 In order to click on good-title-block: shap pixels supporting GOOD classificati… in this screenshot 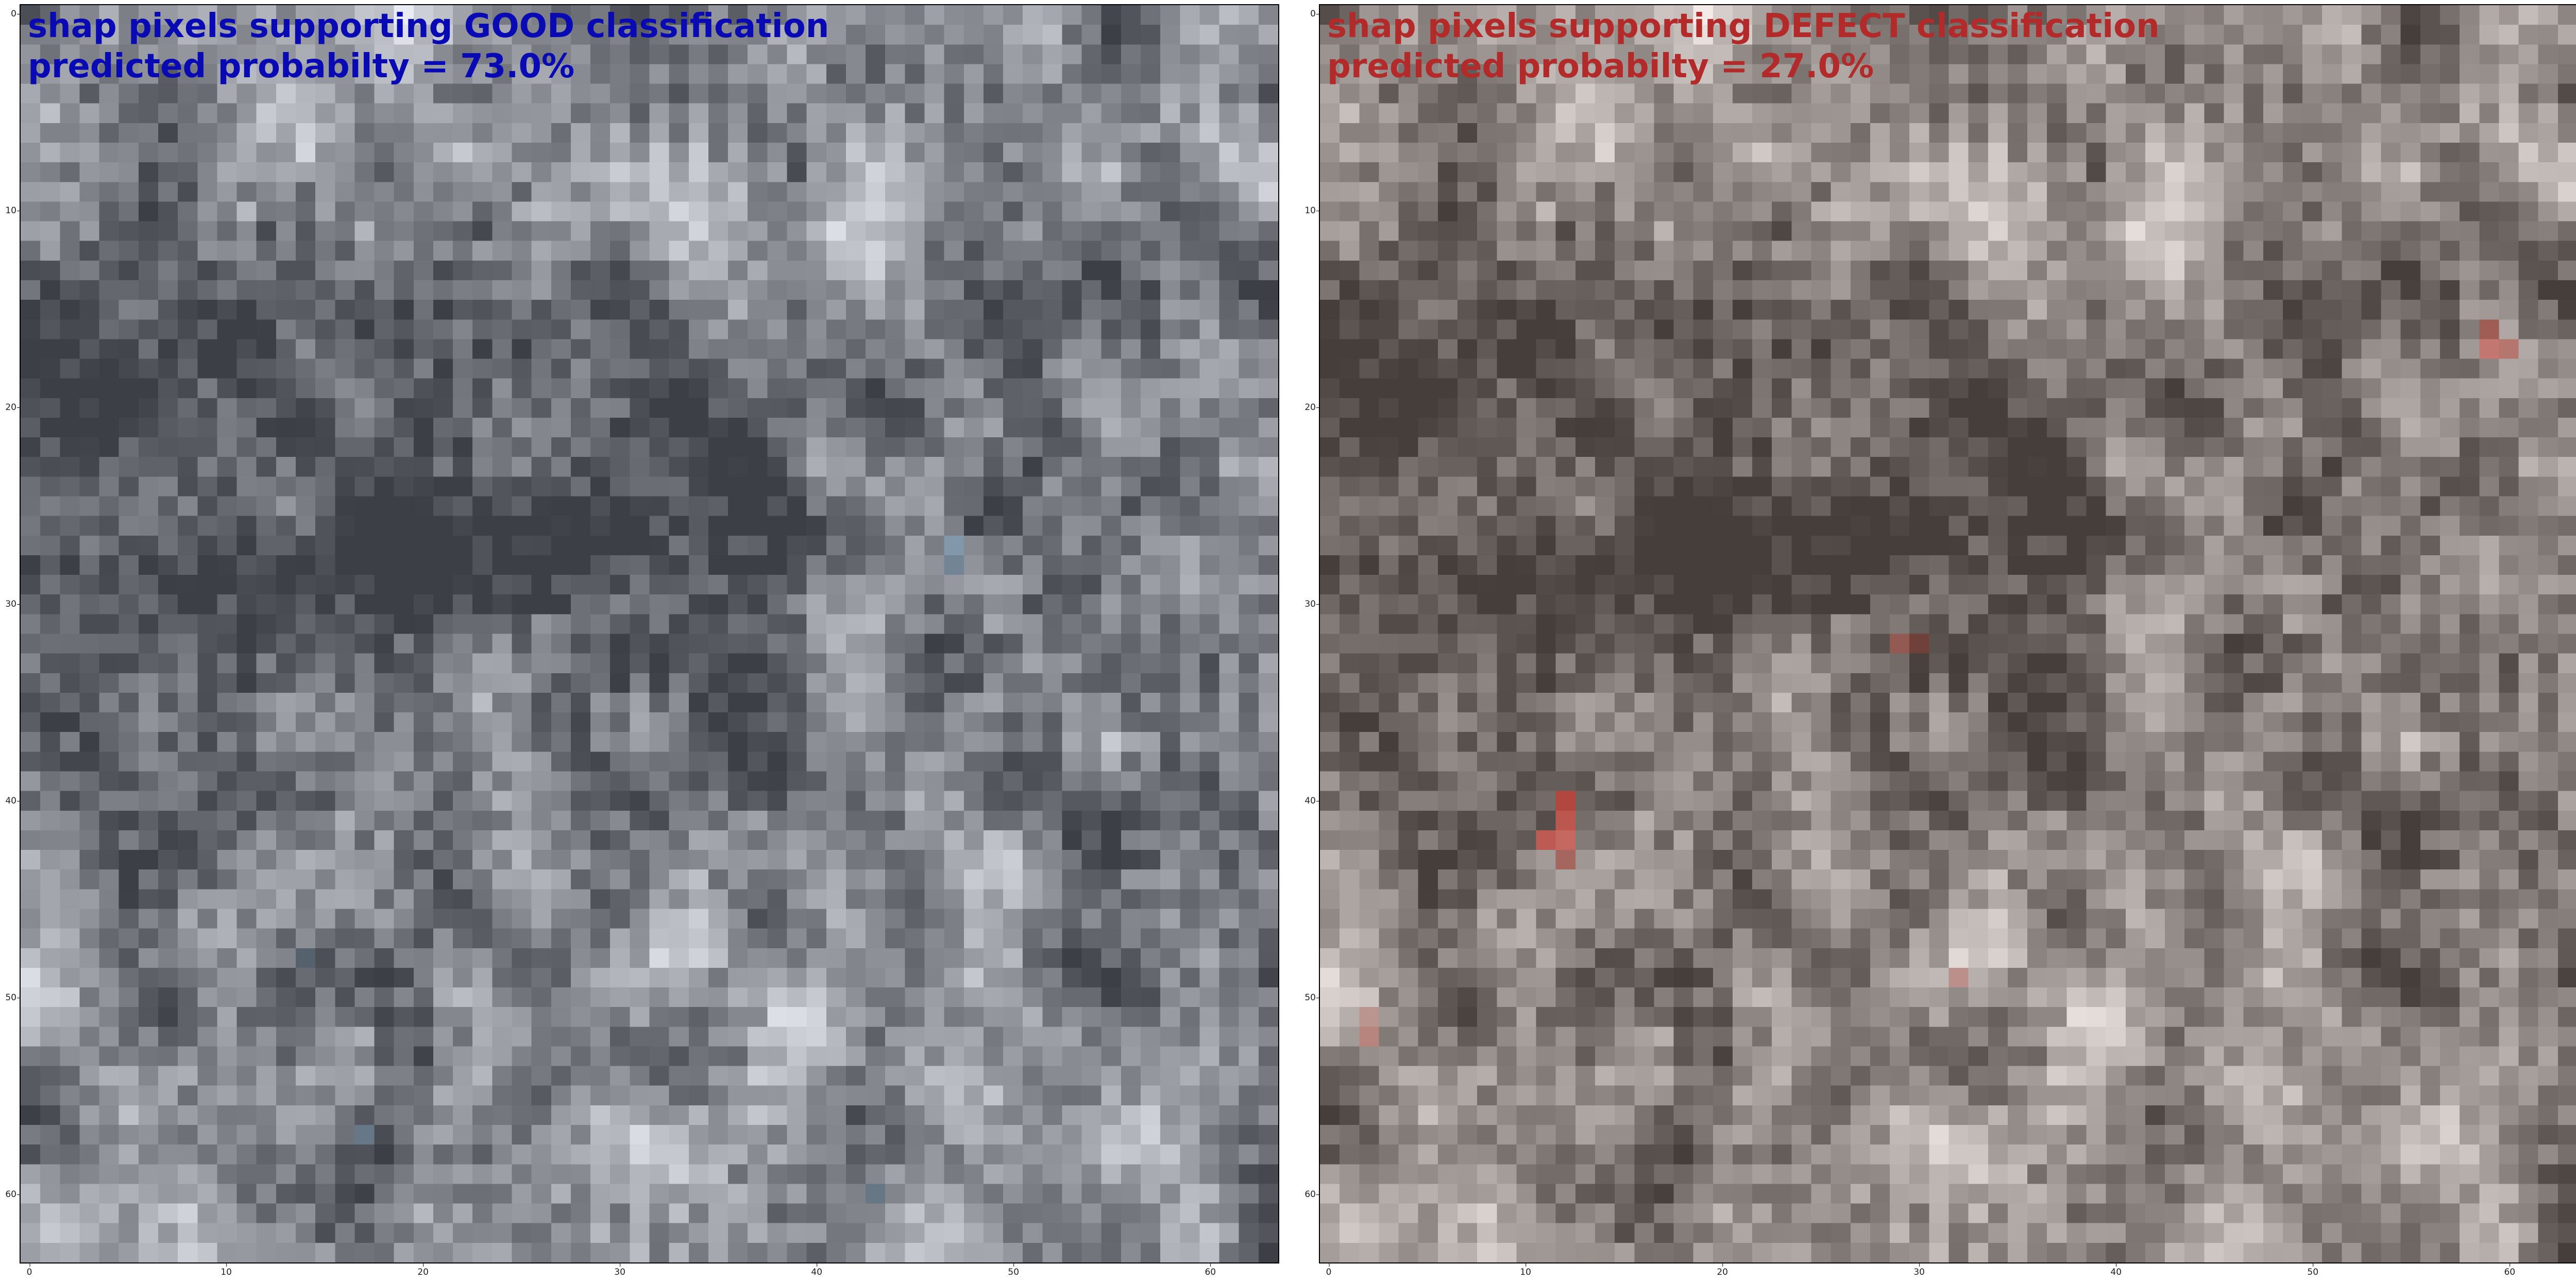, I will do `click(428, 47)`.